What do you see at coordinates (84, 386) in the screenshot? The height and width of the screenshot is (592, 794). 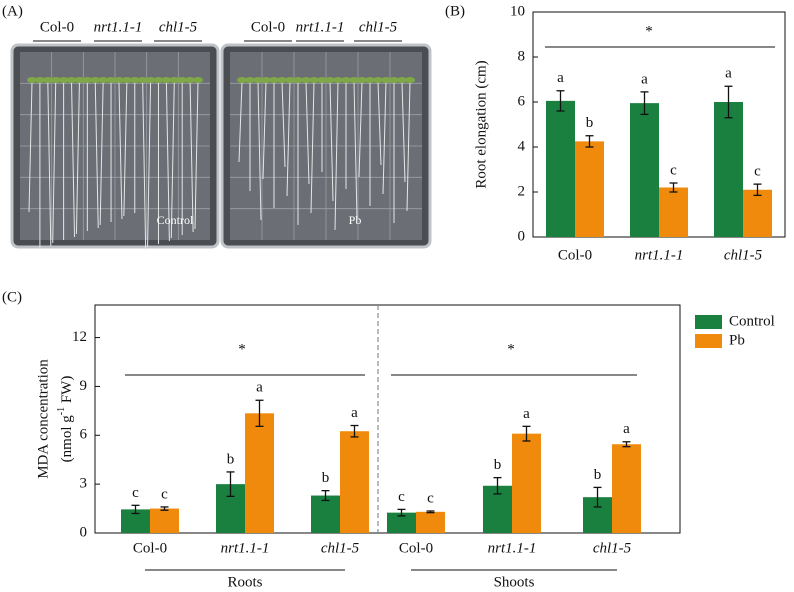 I see `y-tick-label: 9` at bounding box center [84, 386].